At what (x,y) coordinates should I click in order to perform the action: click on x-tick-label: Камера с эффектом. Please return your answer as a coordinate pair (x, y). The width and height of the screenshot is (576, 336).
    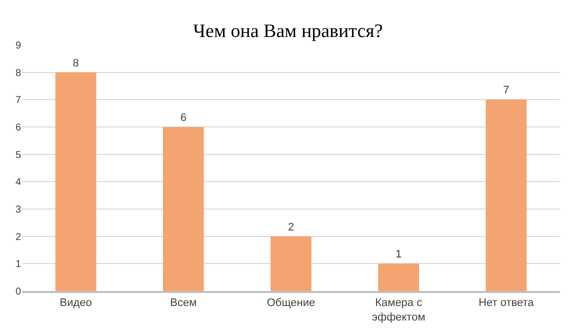
    Looking at the image, I should click on (399, 310).